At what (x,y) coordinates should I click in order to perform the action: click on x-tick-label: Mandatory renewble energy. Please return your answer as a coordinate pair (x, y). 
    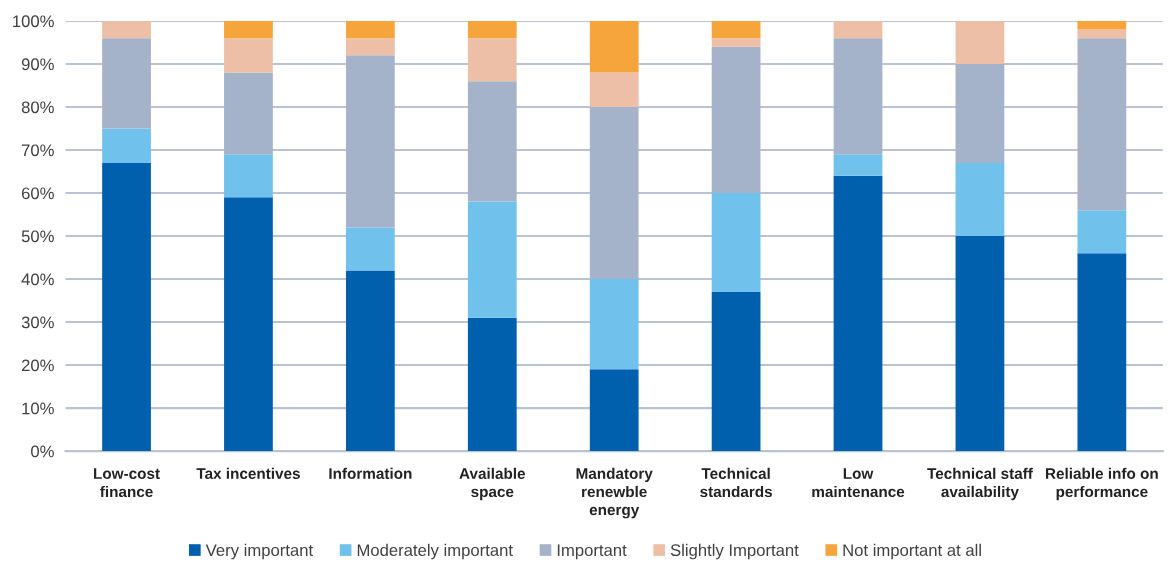
    Looking at the image, I should click on (614, 493).